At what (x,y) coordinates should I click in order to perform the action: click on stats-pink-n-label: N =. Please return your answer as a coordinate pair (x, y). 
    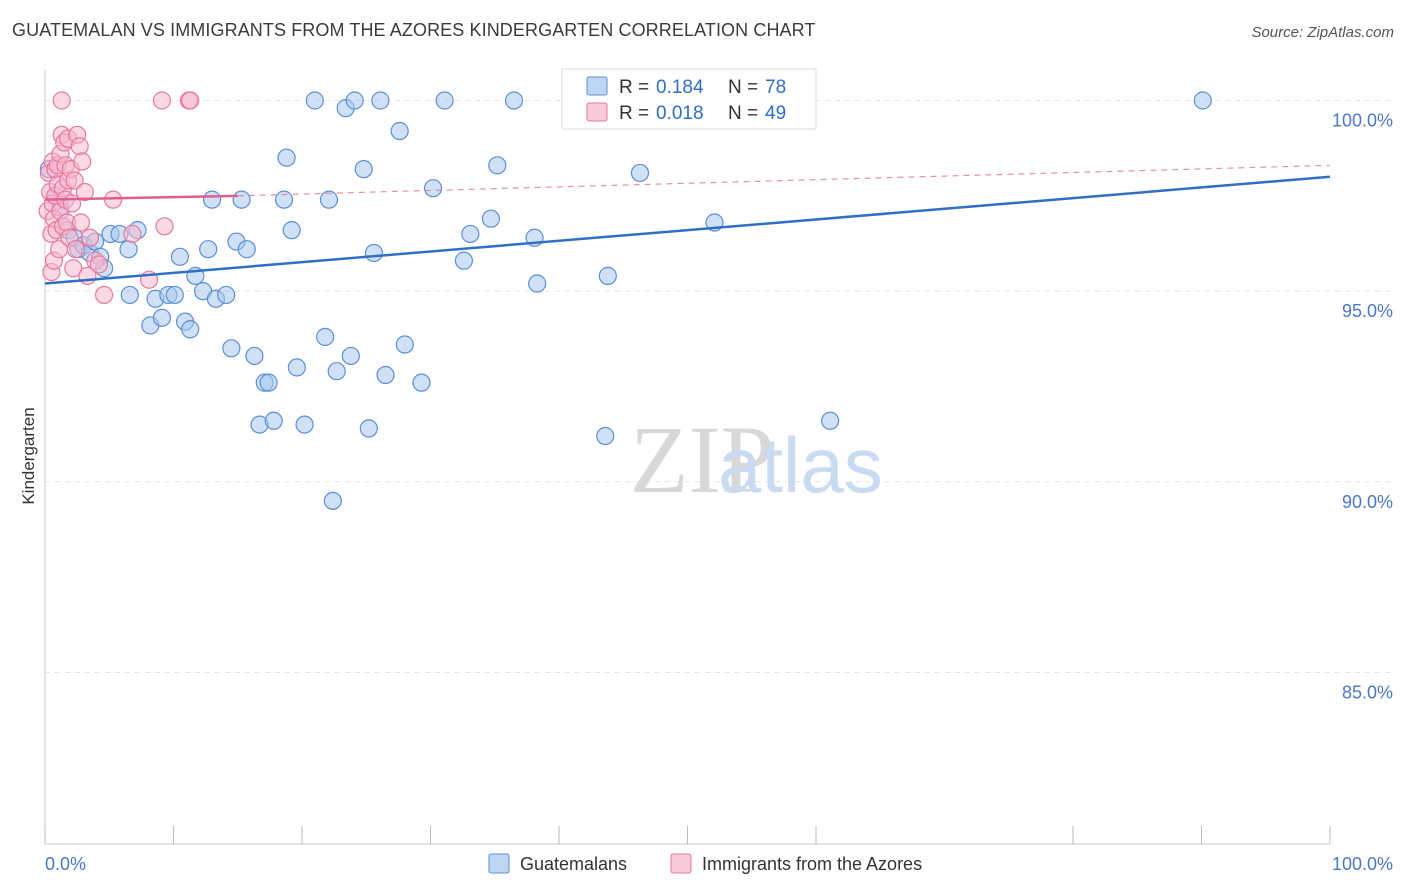
    Looking at the image, I should click on (743, 113).